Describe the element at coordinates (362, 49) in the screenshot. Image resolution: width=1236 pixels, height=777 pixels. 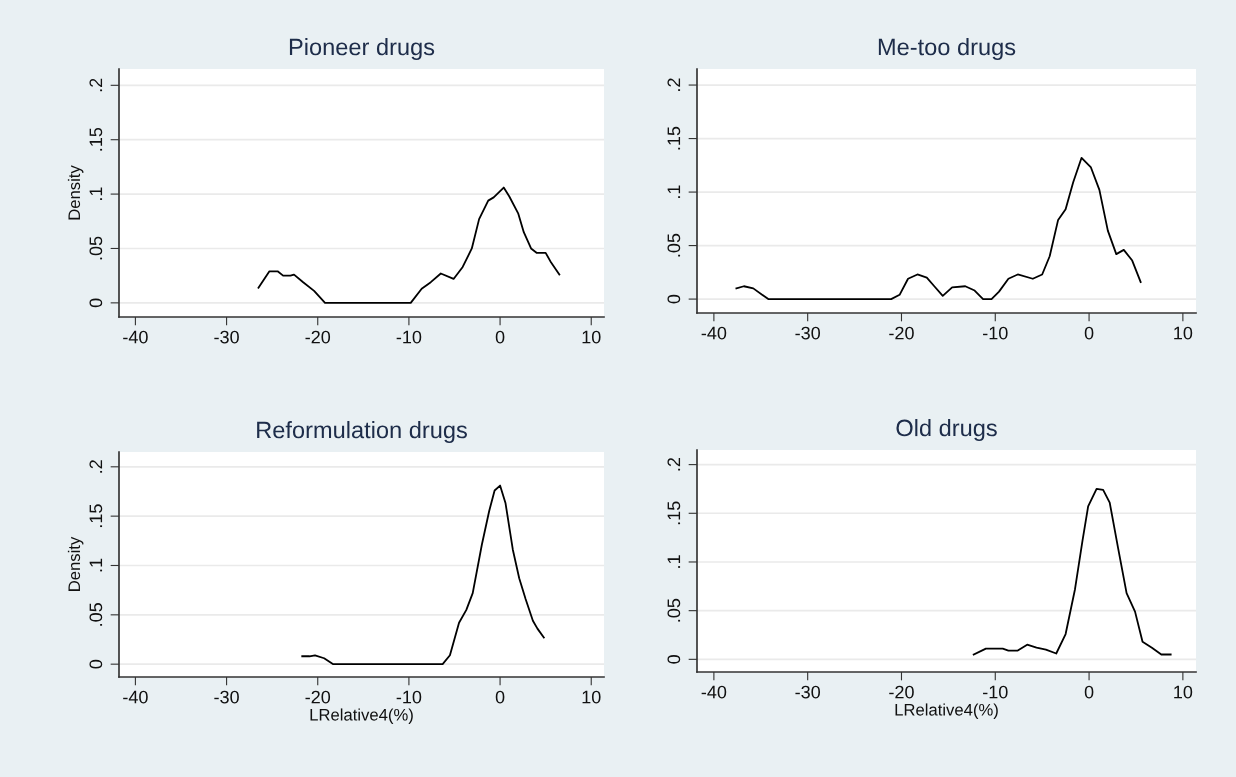
I see `chart-title: Pioneer drugs` at that location.